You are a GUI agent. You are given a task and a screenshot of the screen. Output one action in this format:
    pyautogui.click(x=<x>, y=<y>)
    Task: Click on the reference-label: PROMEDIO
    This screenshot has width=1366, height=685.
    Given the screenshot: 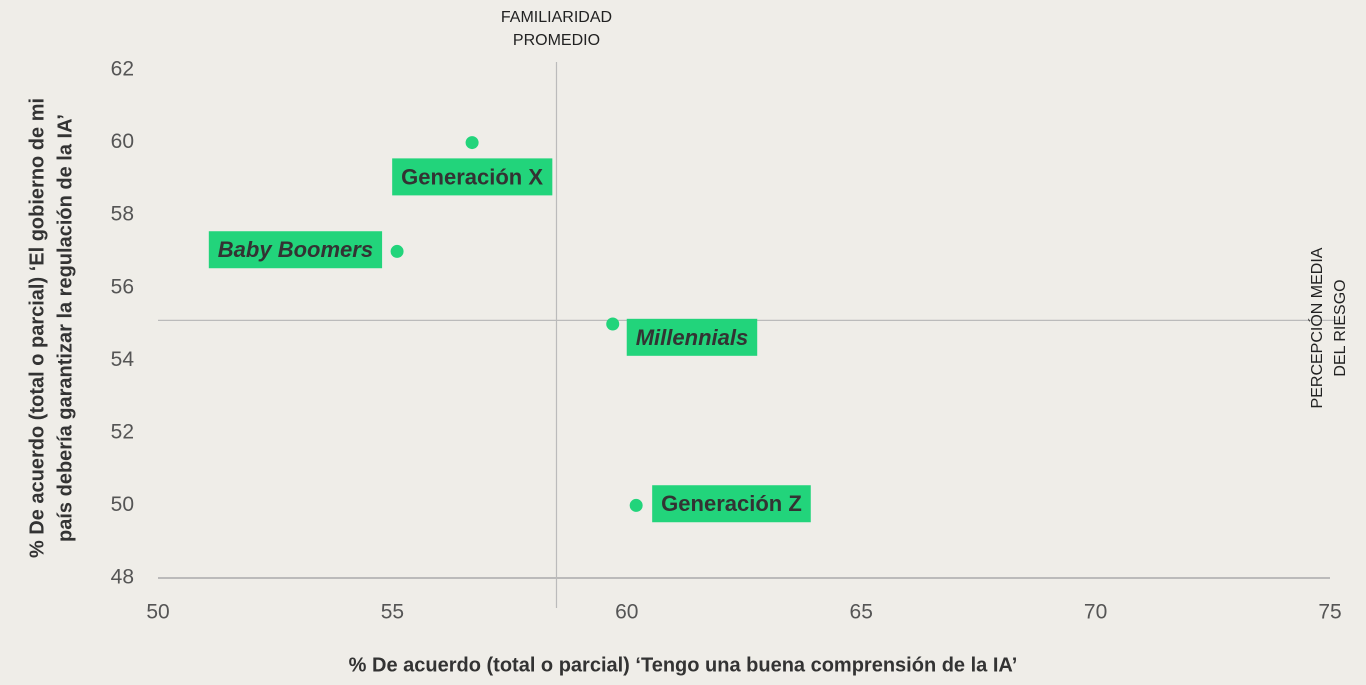 What is the action you would take?
    pyautogui.click(x=556, y=40)
    